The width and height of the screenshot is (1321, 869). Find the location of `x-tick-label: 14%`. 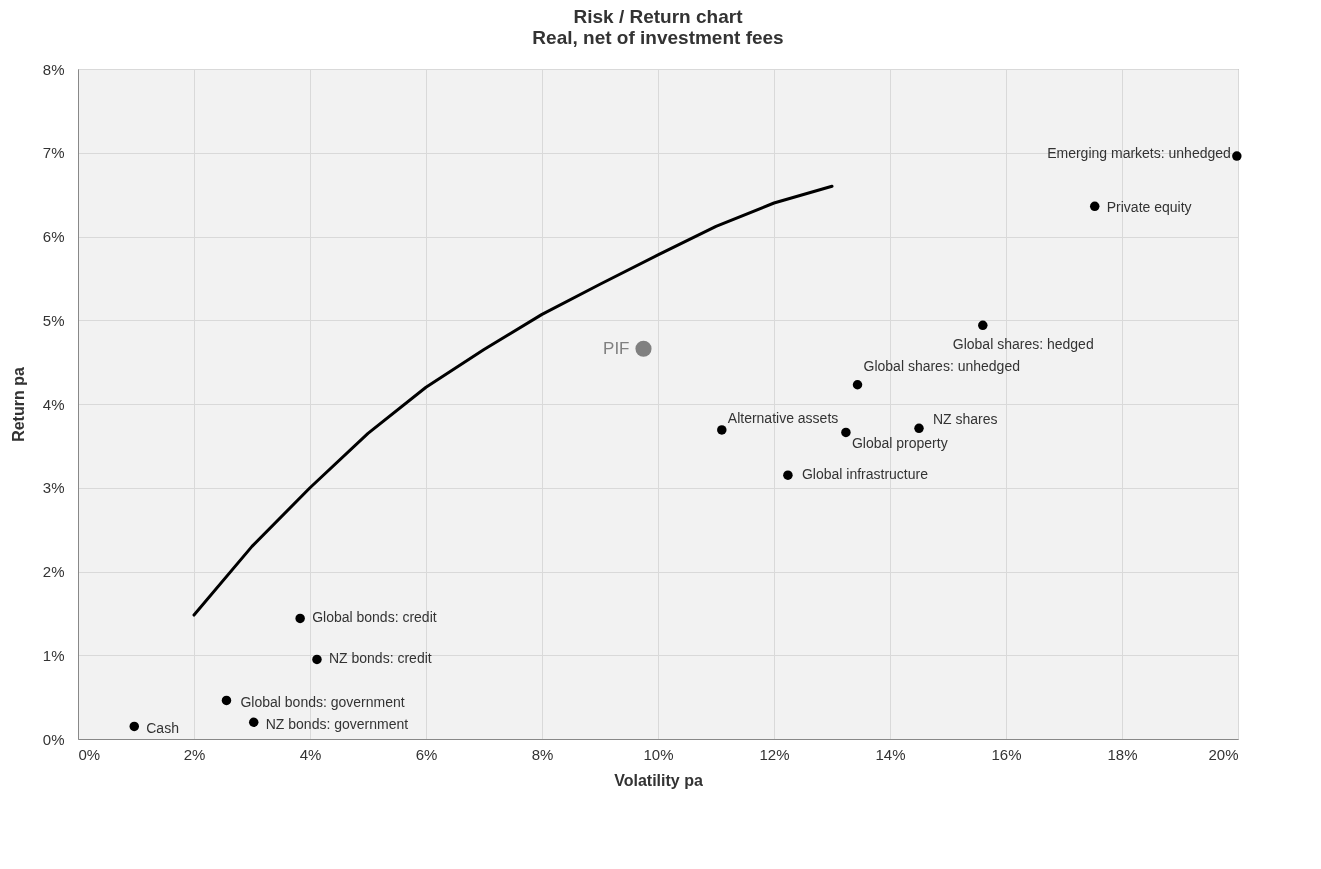

x-tick-label: 14% is located at coordinates (890, 754).